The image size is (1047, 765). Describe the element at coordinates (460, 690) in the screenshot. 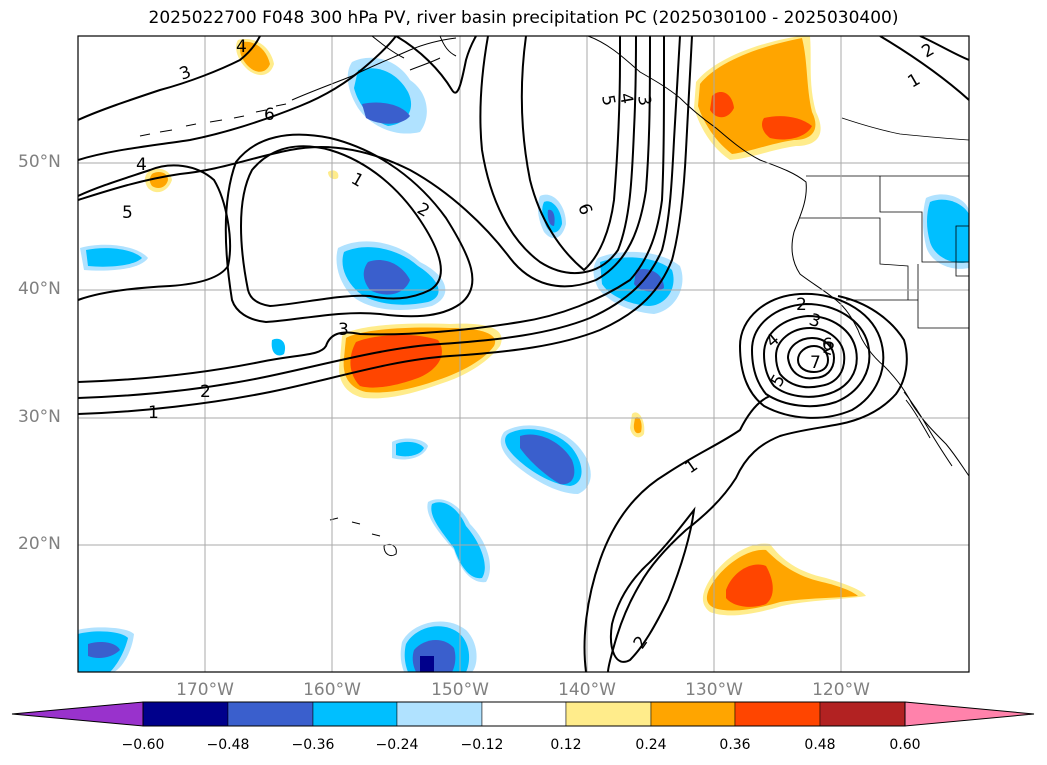

I see `lon-label-150w: 150°W` at that location.